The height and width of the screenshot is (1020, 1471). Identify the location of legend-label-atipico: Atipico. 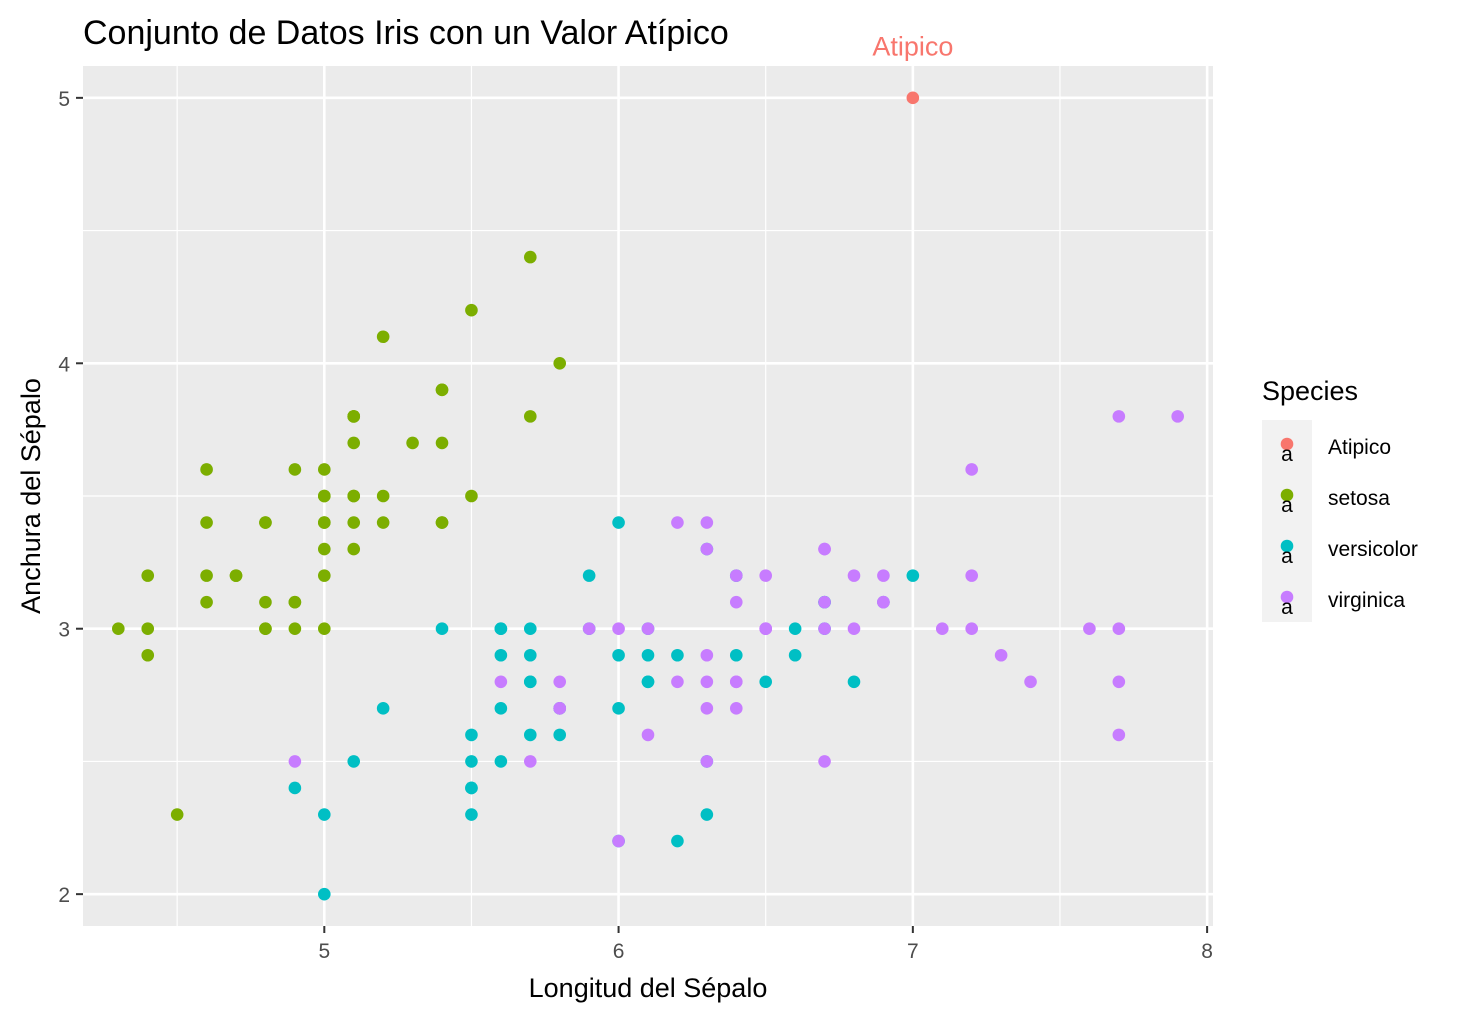
(1359, 447).